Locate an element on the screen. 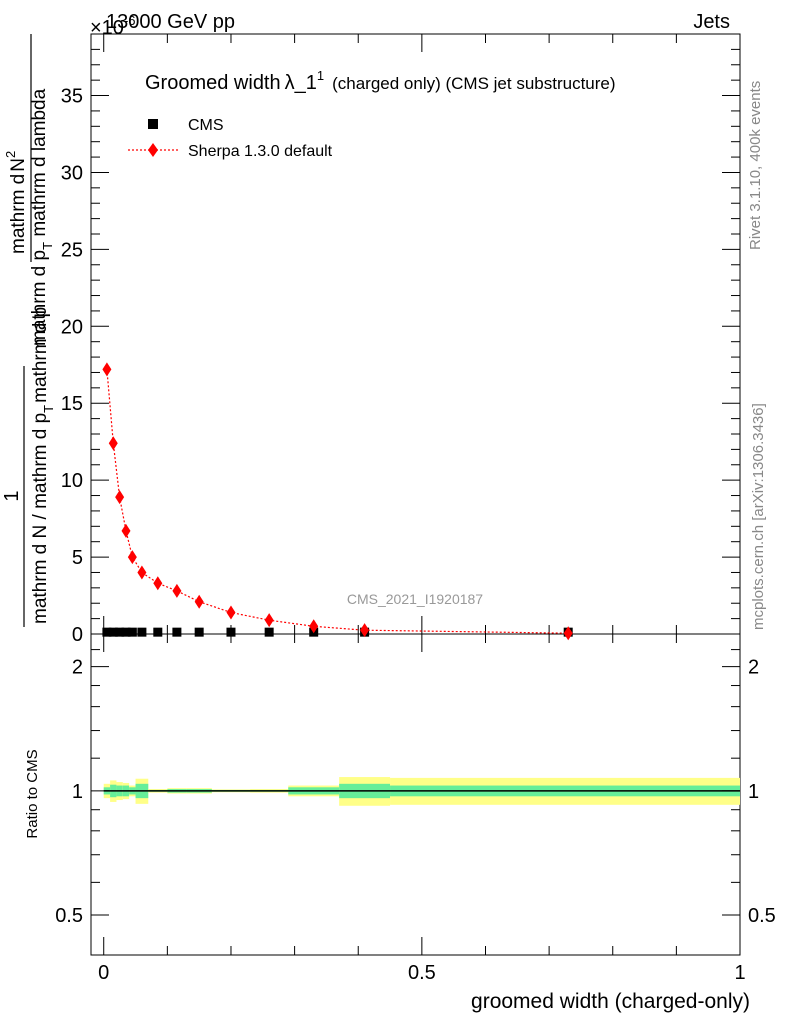 The image size is (786, 1024). legend-cms-marker is located at coordinates (153, 124).